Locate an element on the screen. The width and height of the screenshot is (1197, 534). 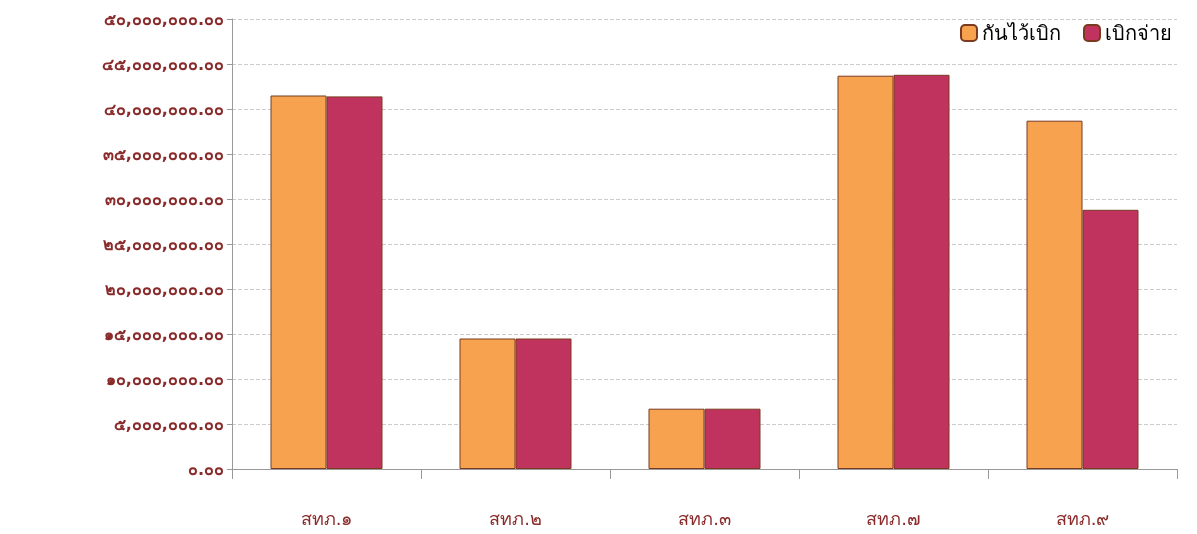
y-tick-label: ๑๕,๐๐๐,๐๐๐.๐๐ is located at coordinates (163, 334).